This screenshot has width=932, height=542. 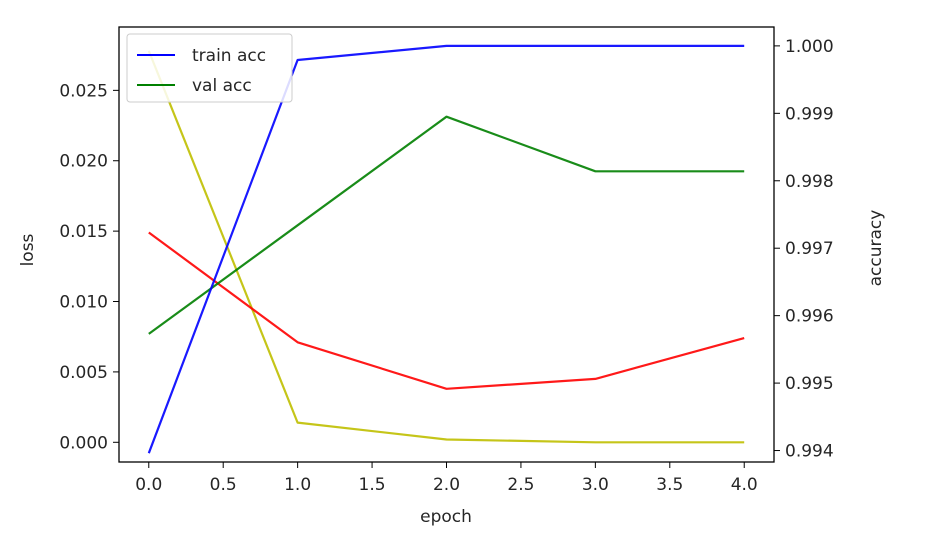 What do you see at coordinates (372, 485) in the screenshot?
I see `x-tick-label: 1.5` at bounding box center [372, 485].